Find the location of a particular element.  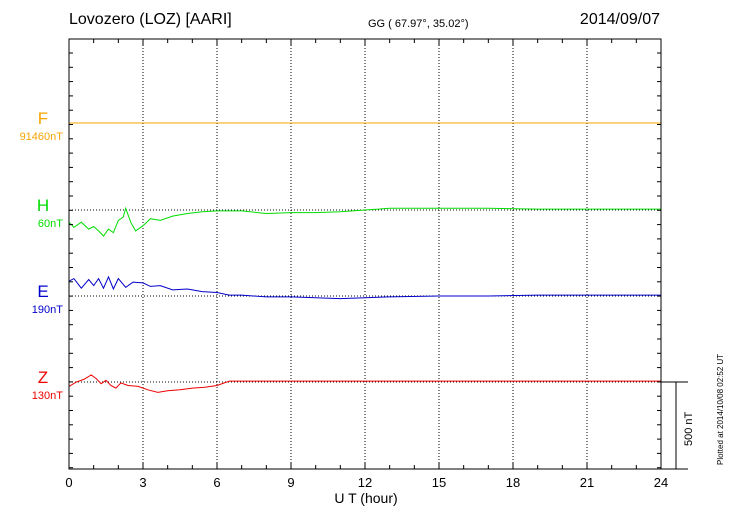

geographic-coordinates: GG ( 67.97°, 35.02°) is located at coordinates (418, 24).